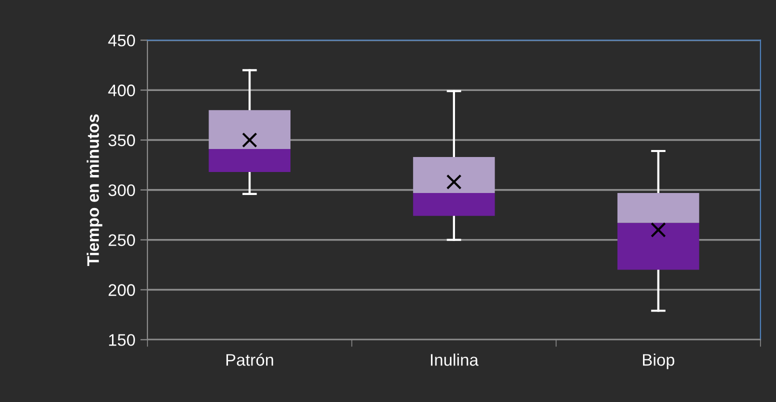 The height and width of the screenshot is (402, 776). Describe the element at coordinates (454, 360) in the screenshot. I see `x-tick-label: Inulina` at that location.